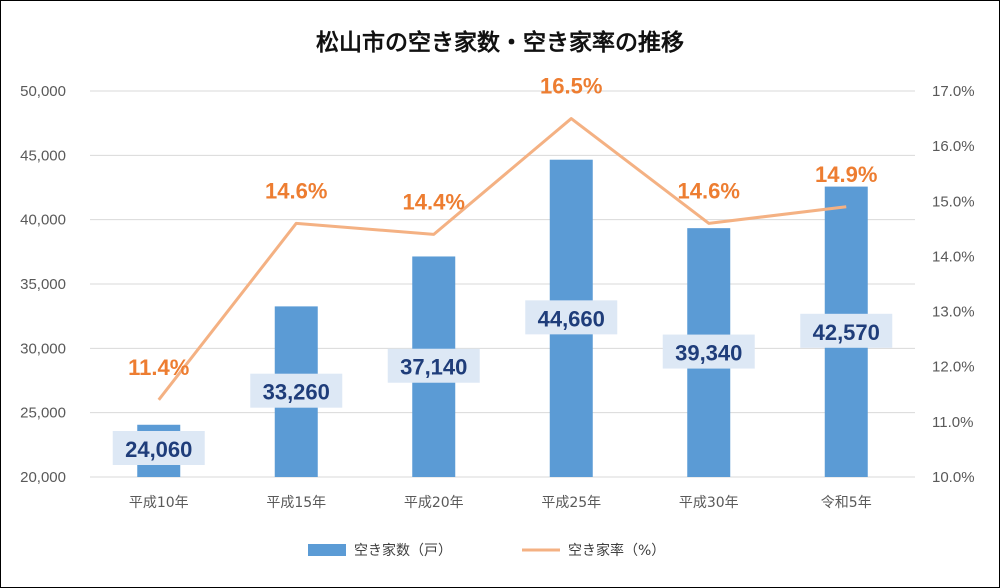 Image resolution: width=1000 pixels, height=588 pixels. Describe the element at coordinates (43, 155) in the screenshot. I see `left-tick-label: 45,000` at that location.